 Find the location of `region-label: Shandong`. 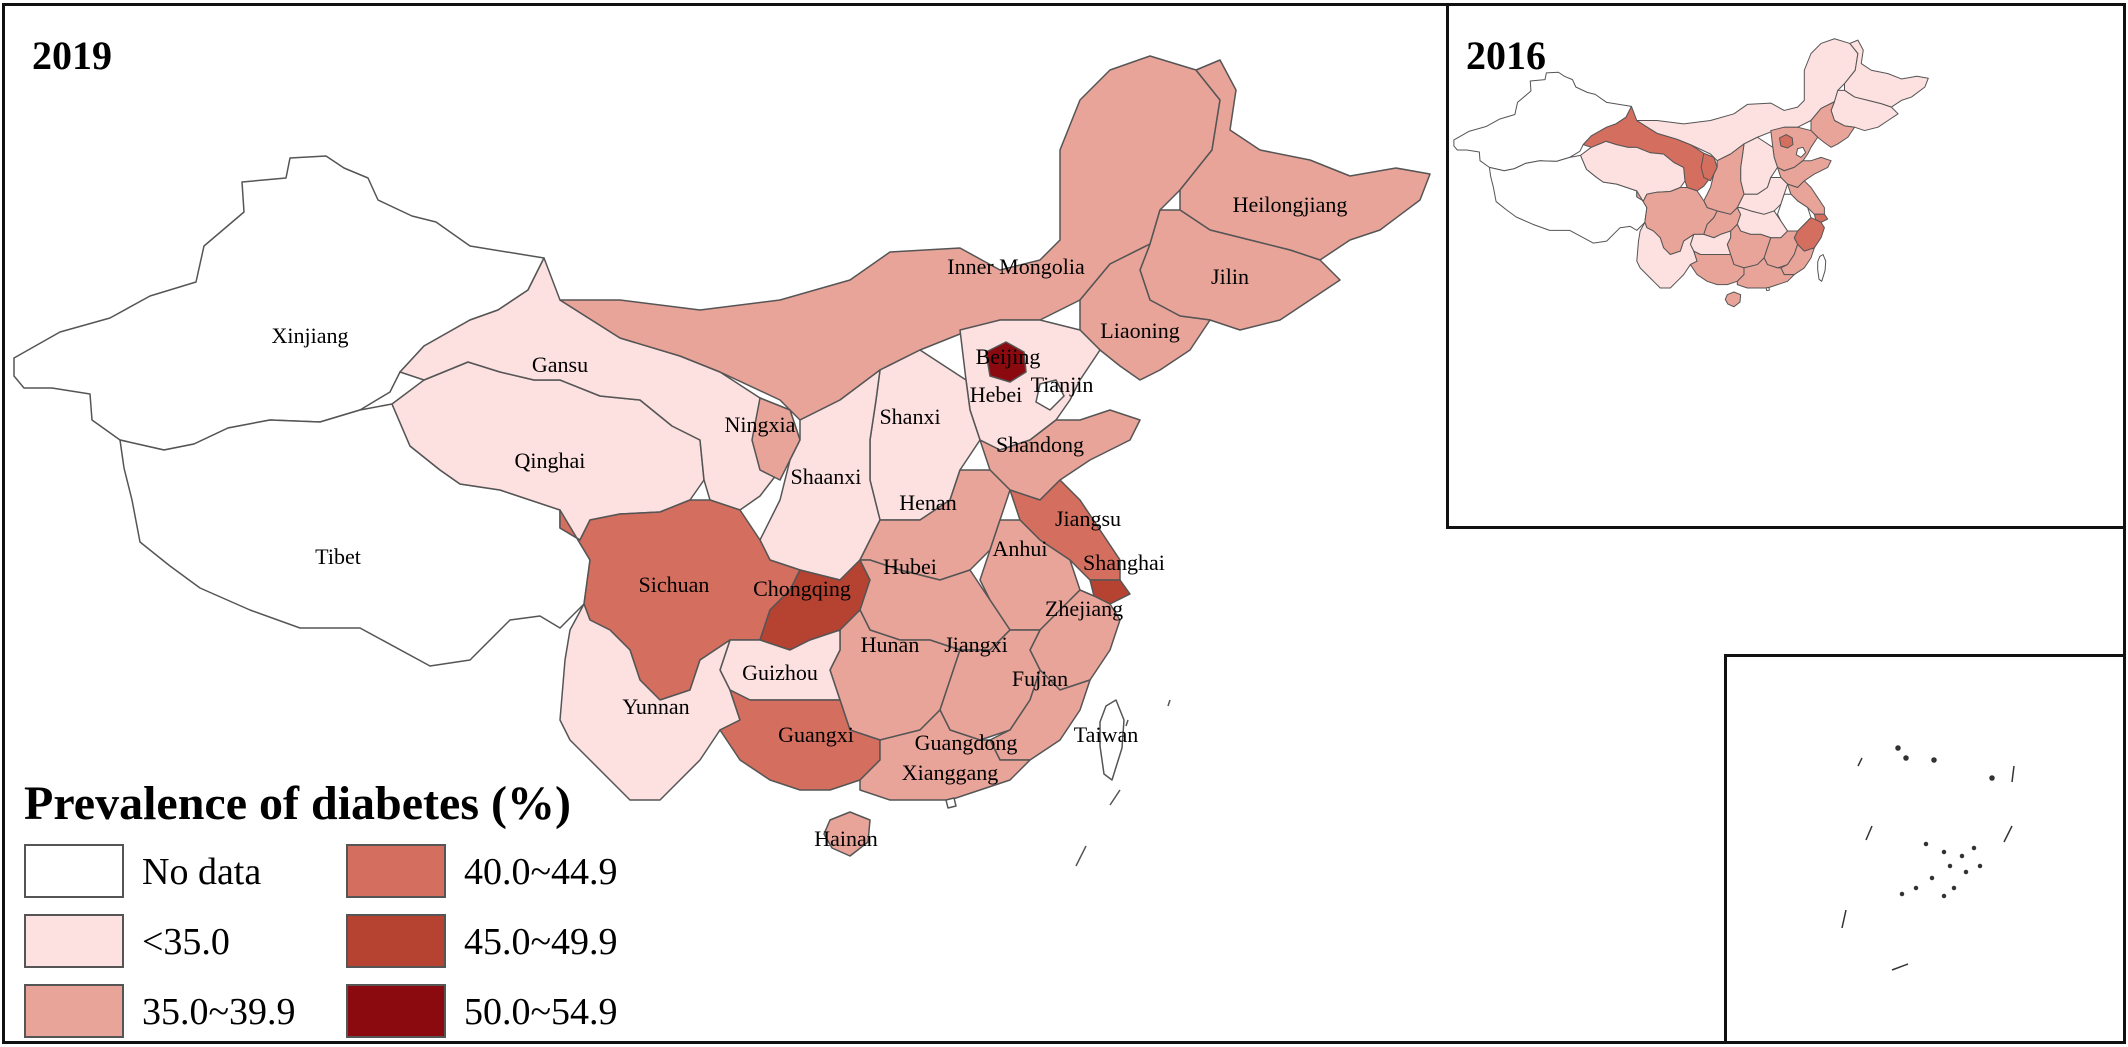

region-label: Shandong is located at coordinates (1040, 444).